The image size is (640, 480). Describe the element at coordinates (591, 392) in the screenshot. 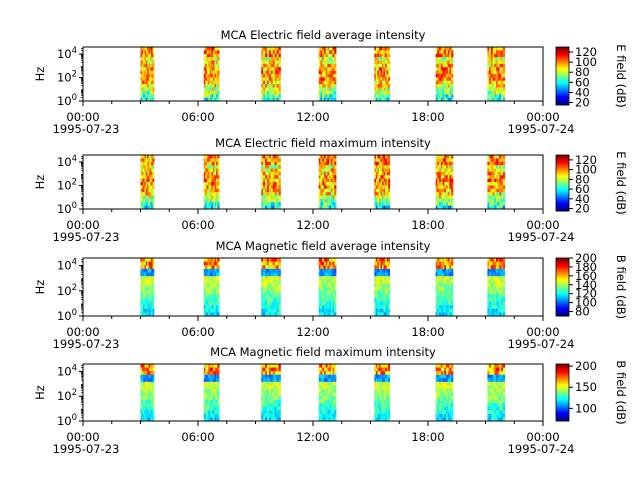

I see `colorbar: 100 150 200 B field (dB)` at that location.